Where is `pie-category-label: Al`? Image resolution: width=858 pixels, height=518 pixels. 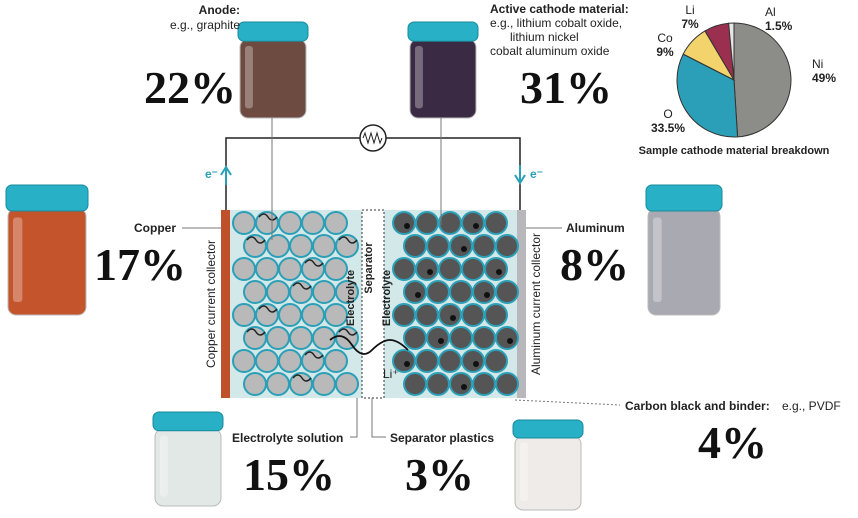 pie-category-label: Al is located at coordinates (770, 12).